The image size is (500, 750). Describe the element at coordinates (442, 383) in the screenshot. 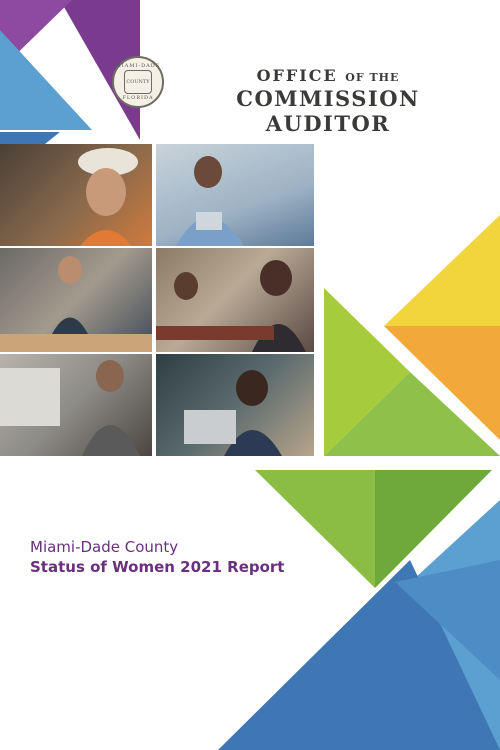

I see `orange-triangle` at that location.